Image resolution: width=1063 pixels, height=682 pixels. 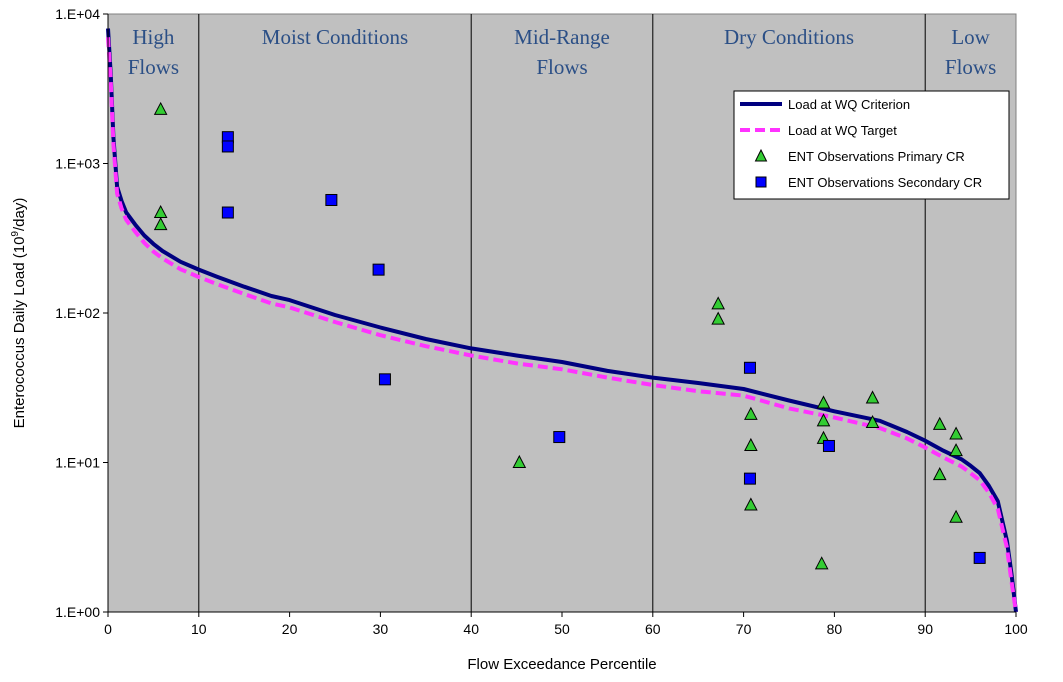 What do you see at coordinates (561, 67) in the screenshot?
I see `zone-label-2-1: Flows` at bounding box center [561, 67].